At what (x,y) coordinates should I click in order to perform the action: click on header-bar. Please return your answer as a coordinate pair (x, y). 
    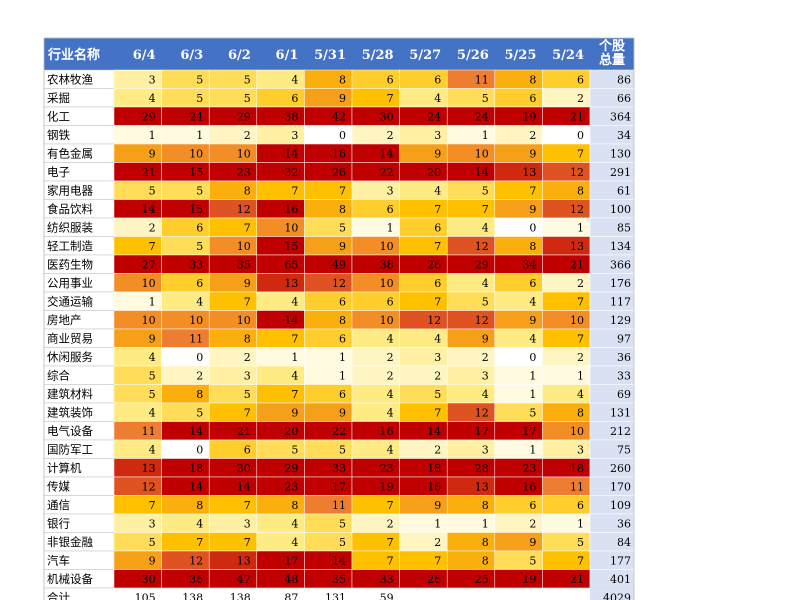
    Looking at the image, I should click on (339, 54).